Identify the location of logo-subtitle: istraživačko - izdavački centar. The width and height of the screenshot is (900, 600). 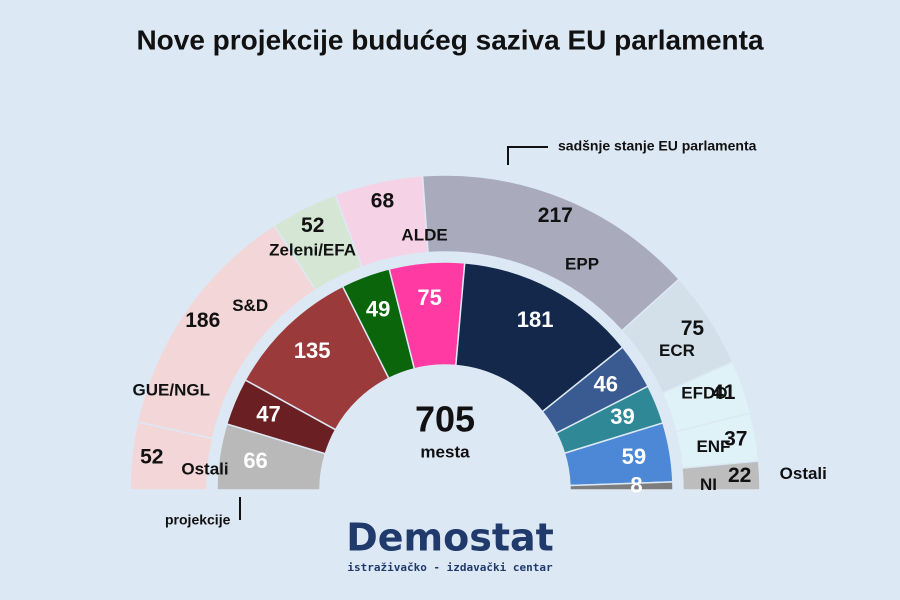
(450, 567).